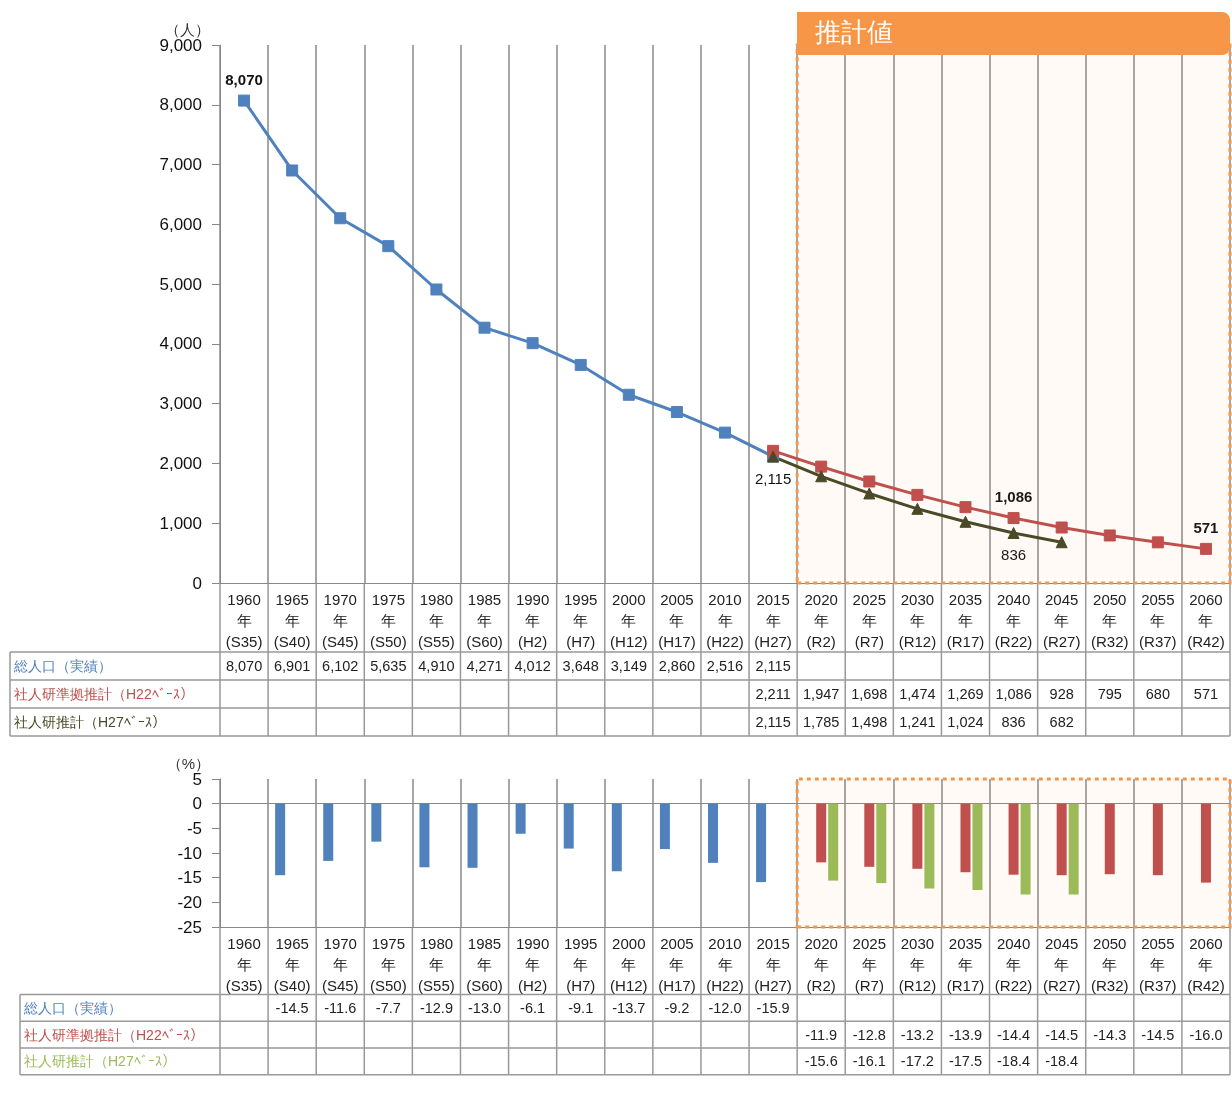 The height and width of the screenshot is (1110, 1232). Describe the element at coordinates (244, 79) in the screenshot. I see `annotation: 8,070` at that location.